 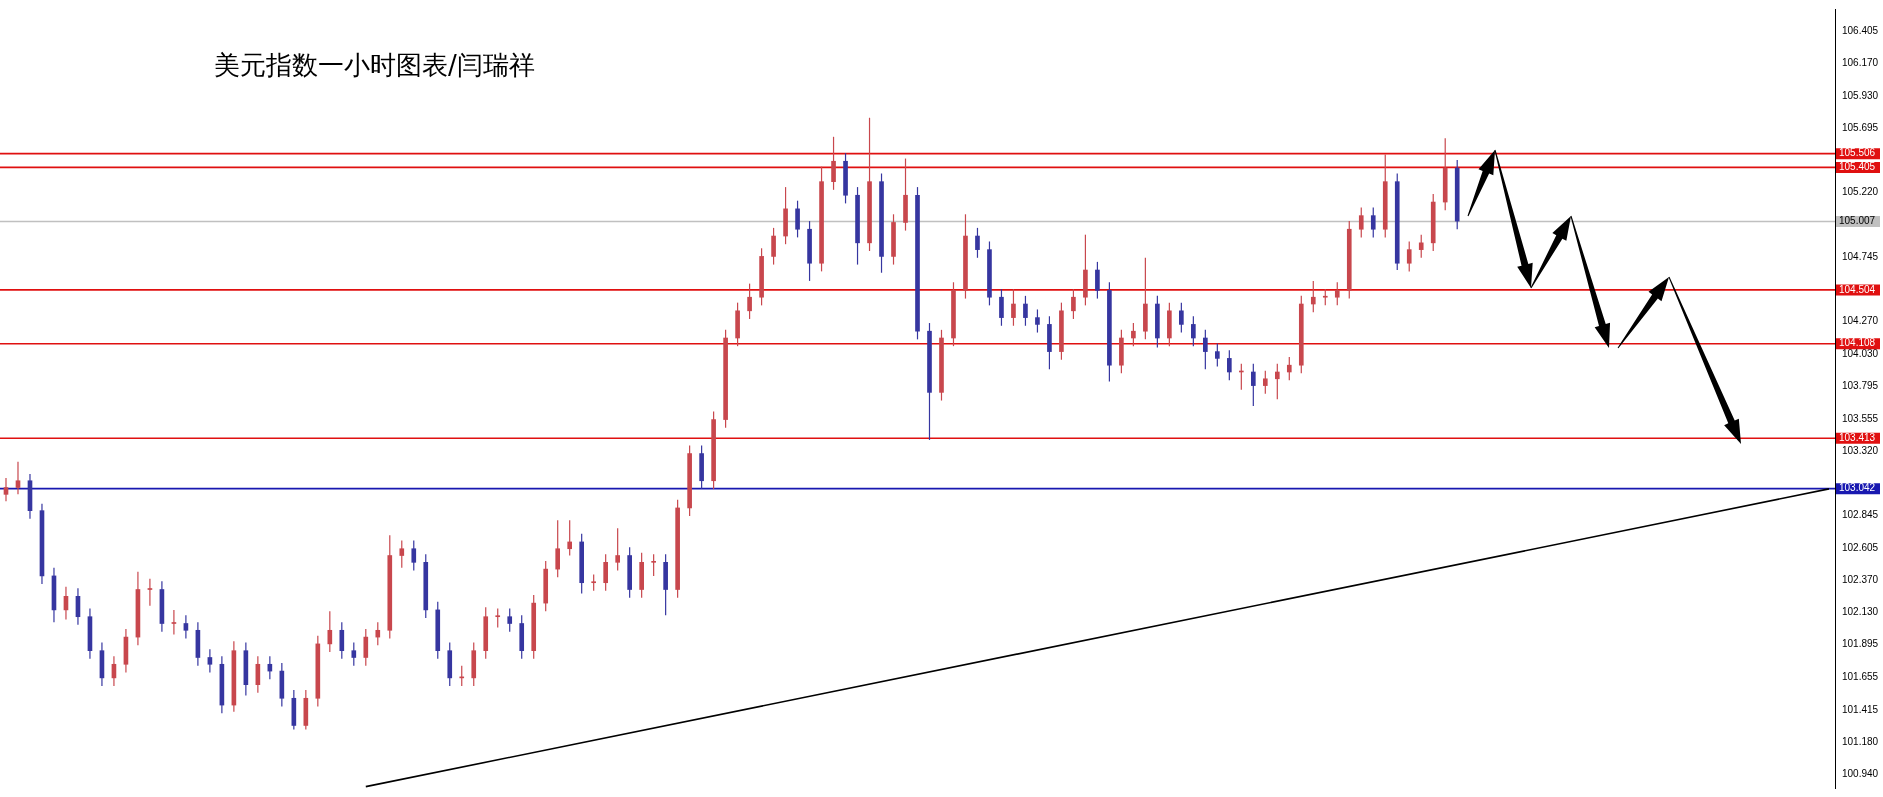 I want to click on ref-line-label: 103.413, so click(x=1857, y=437).